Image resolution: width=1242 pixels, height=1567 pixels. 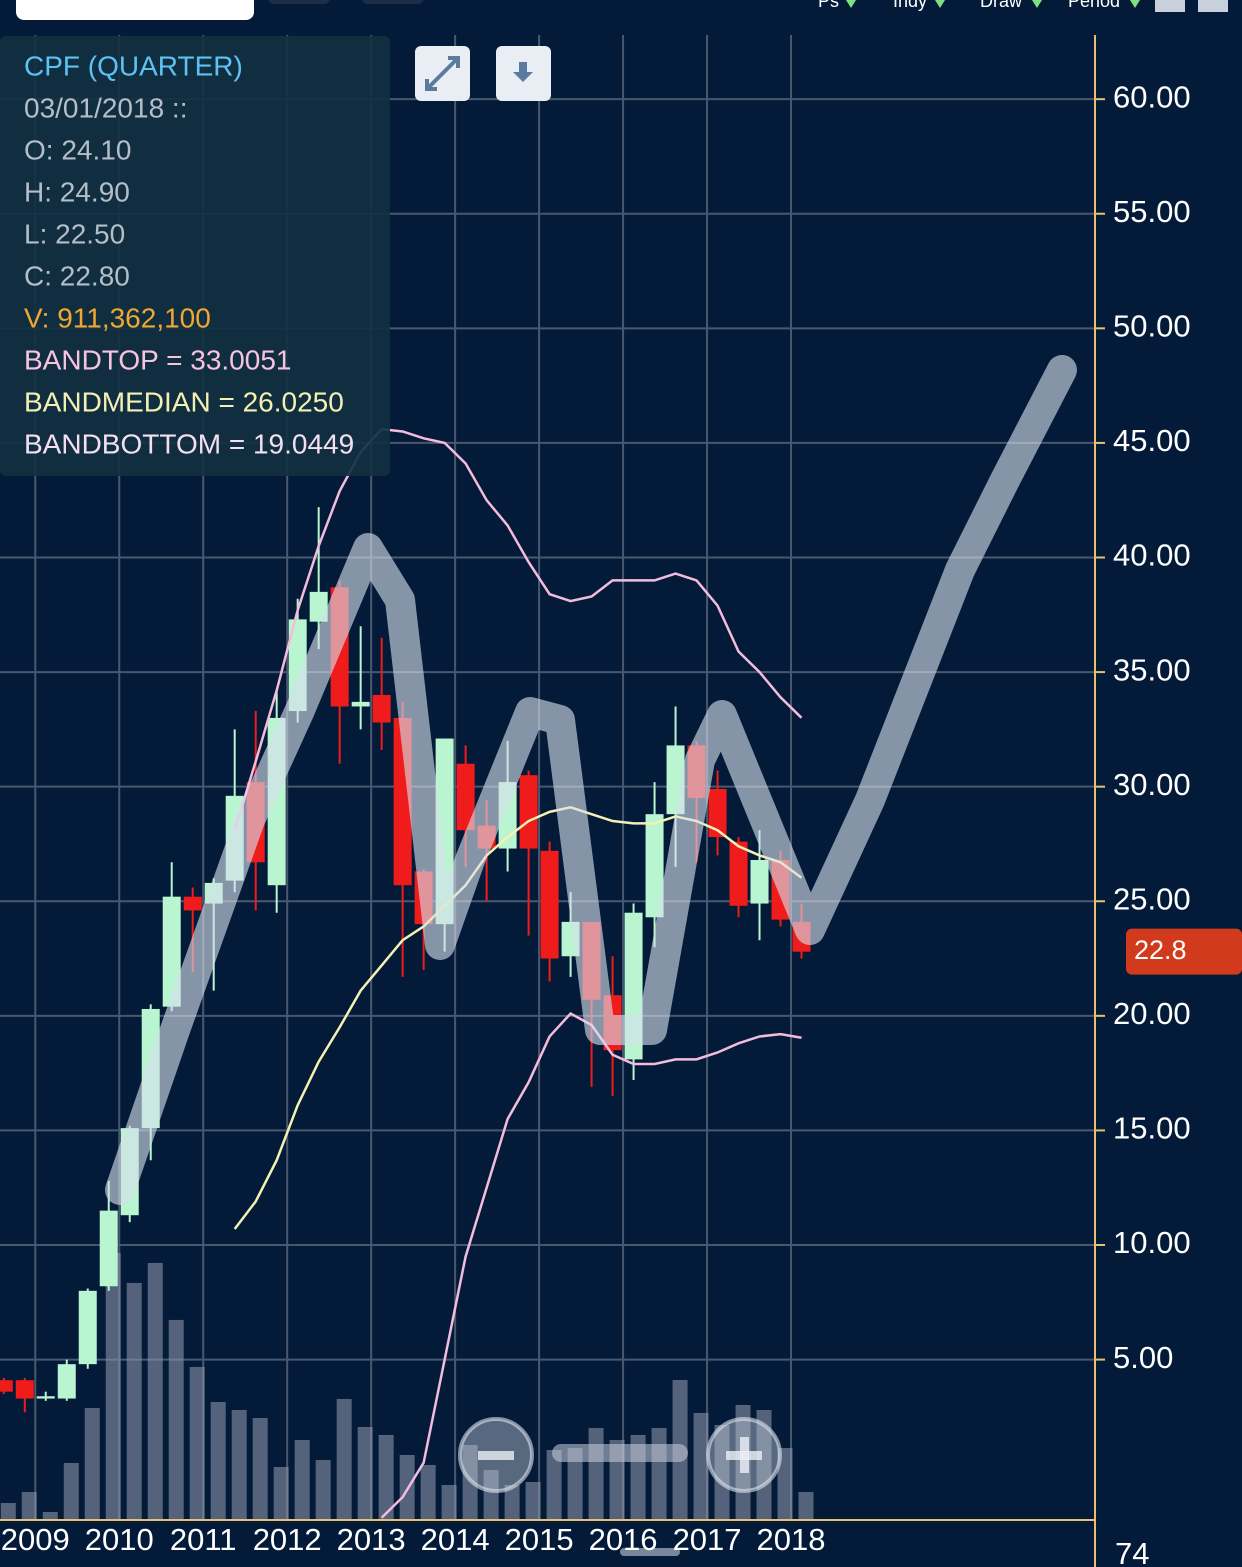 I want to click on tooltip-line: BANDBOTTOM = 19.0449, so click(x=189, y=443).